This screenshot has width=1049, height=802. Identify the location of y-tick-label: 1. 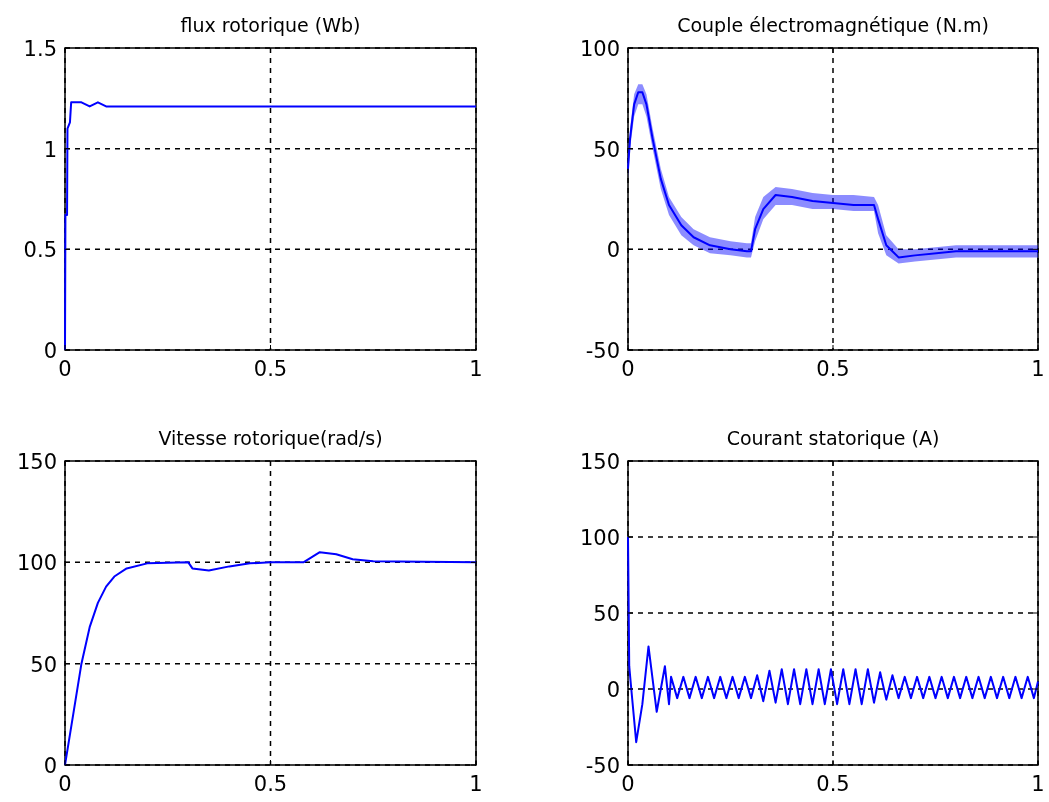
(50, 149).